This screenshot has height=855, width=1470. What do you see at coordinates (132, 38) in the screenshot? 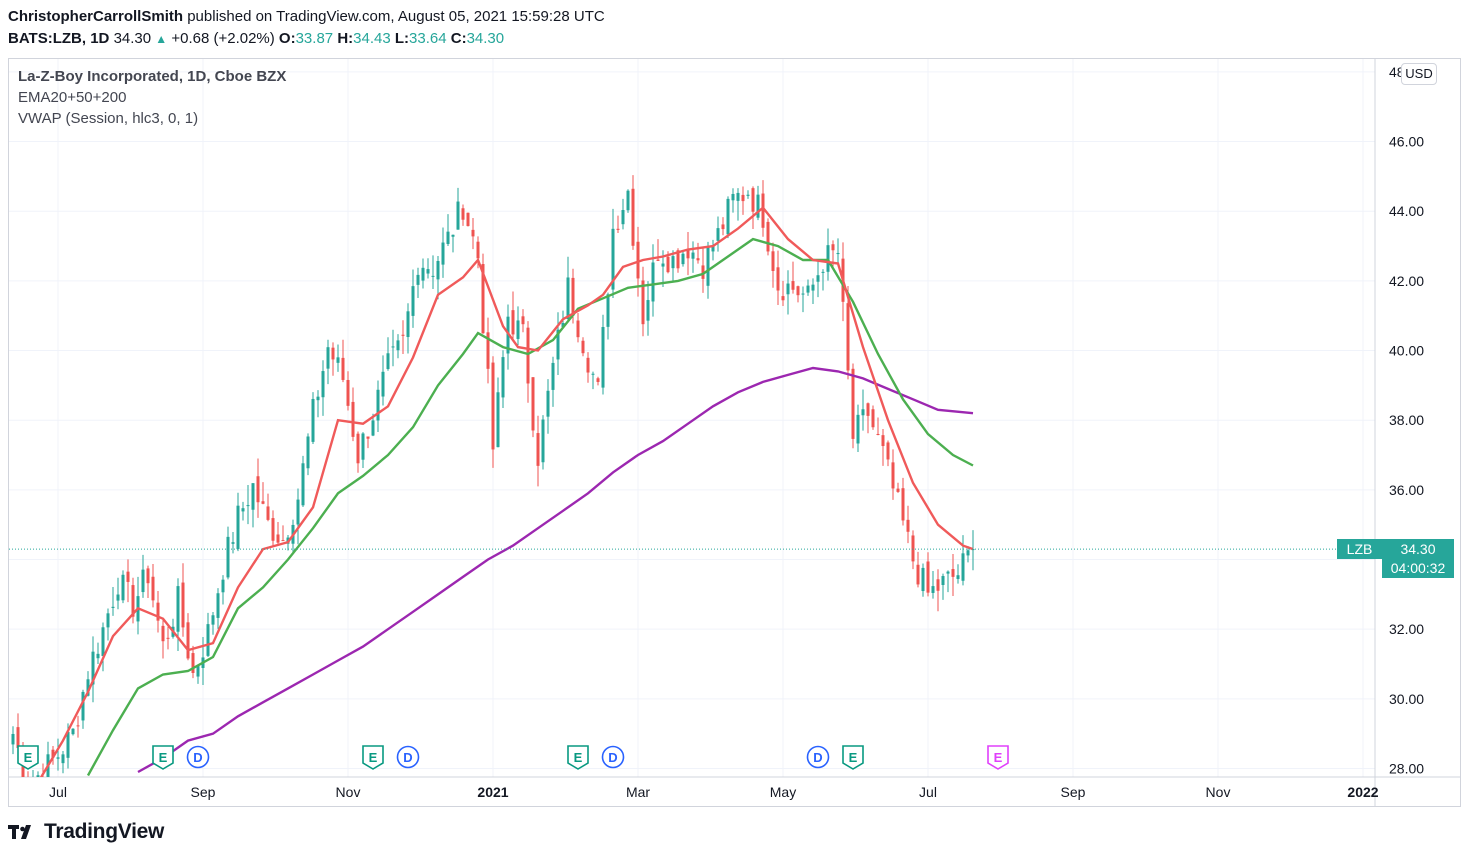
I see `last-price: 34.30` at bounding box center [132, 38].